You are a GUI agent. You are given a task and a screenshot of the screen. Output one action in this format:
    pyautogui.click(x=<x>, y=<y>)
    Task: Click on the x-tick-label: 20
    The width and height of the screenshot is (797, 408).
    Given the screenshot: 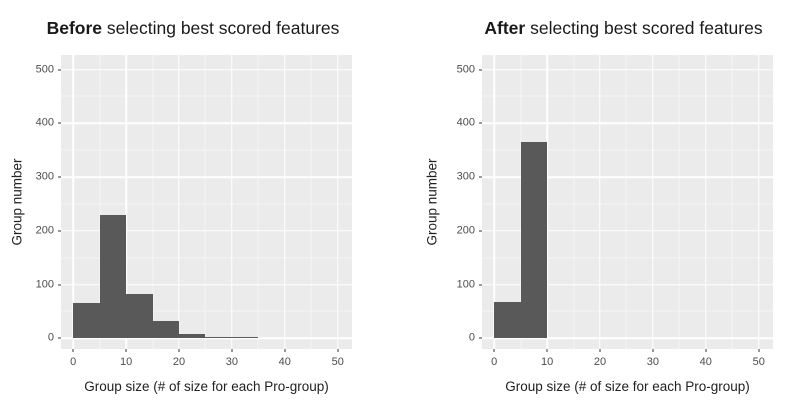 What is the action you would take?
    pyautogui.click(x=600, y=362)
    